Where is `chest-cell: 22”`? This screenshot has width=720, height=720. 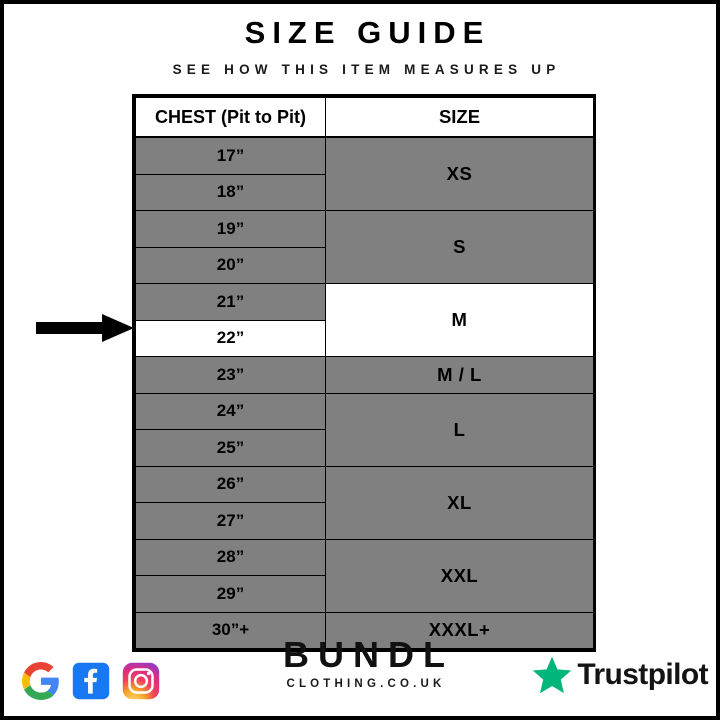 chest-cell: 22” is located at coordinates (230, 338).